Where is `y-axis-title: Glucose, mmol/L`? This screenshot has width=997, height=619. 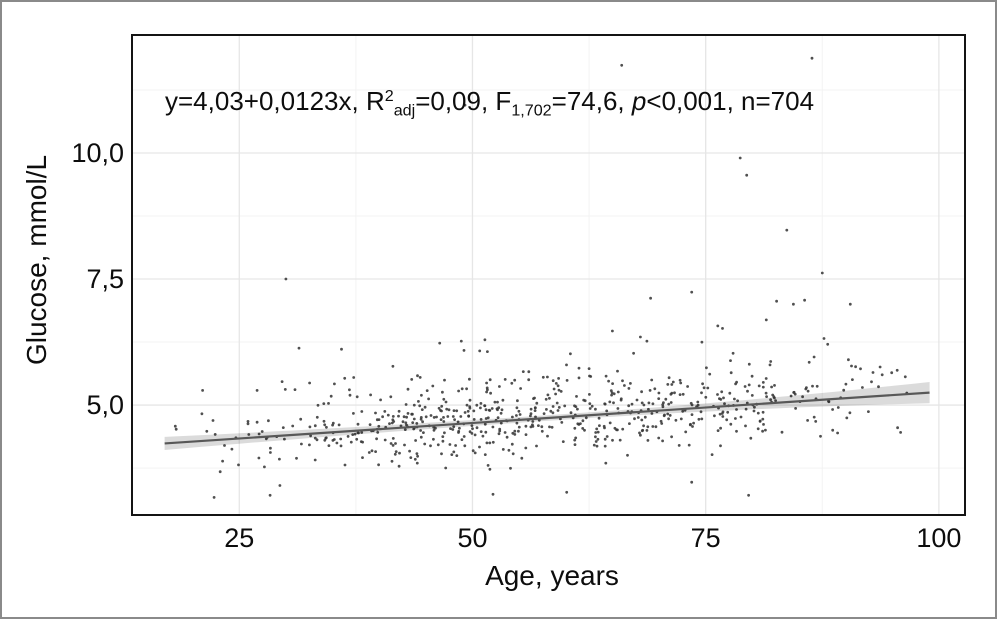
y-axis-title: Glucose, mmol/L is located at coordinates (36, 260).